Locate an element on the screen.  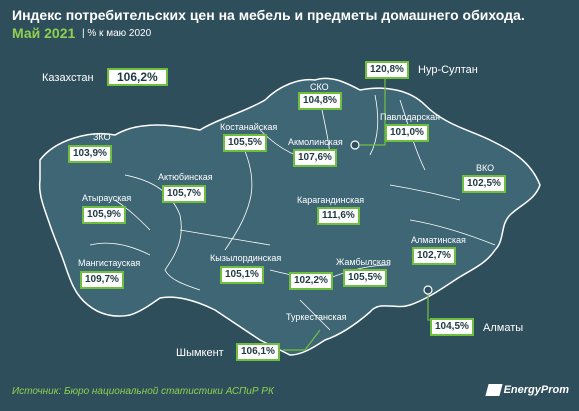
label-aktobe: Актюбинская is located at coordinates (185, 177).